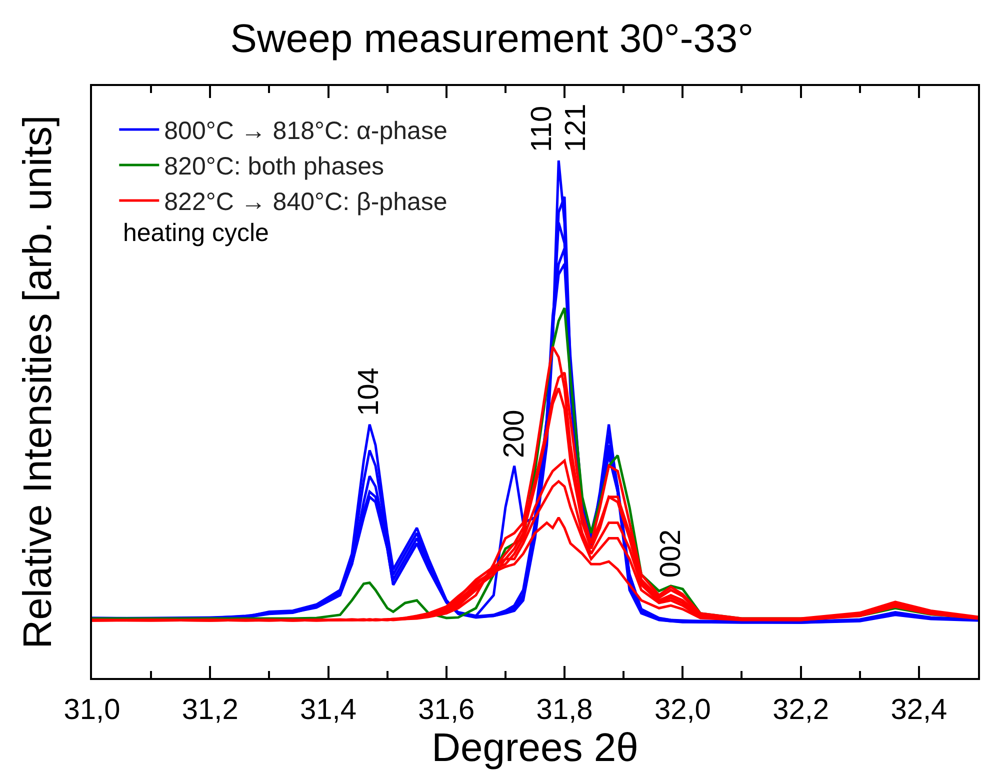 The height and width of the screenshot is (776, 984). I want to click on annotation: 110, so click(542, 129).